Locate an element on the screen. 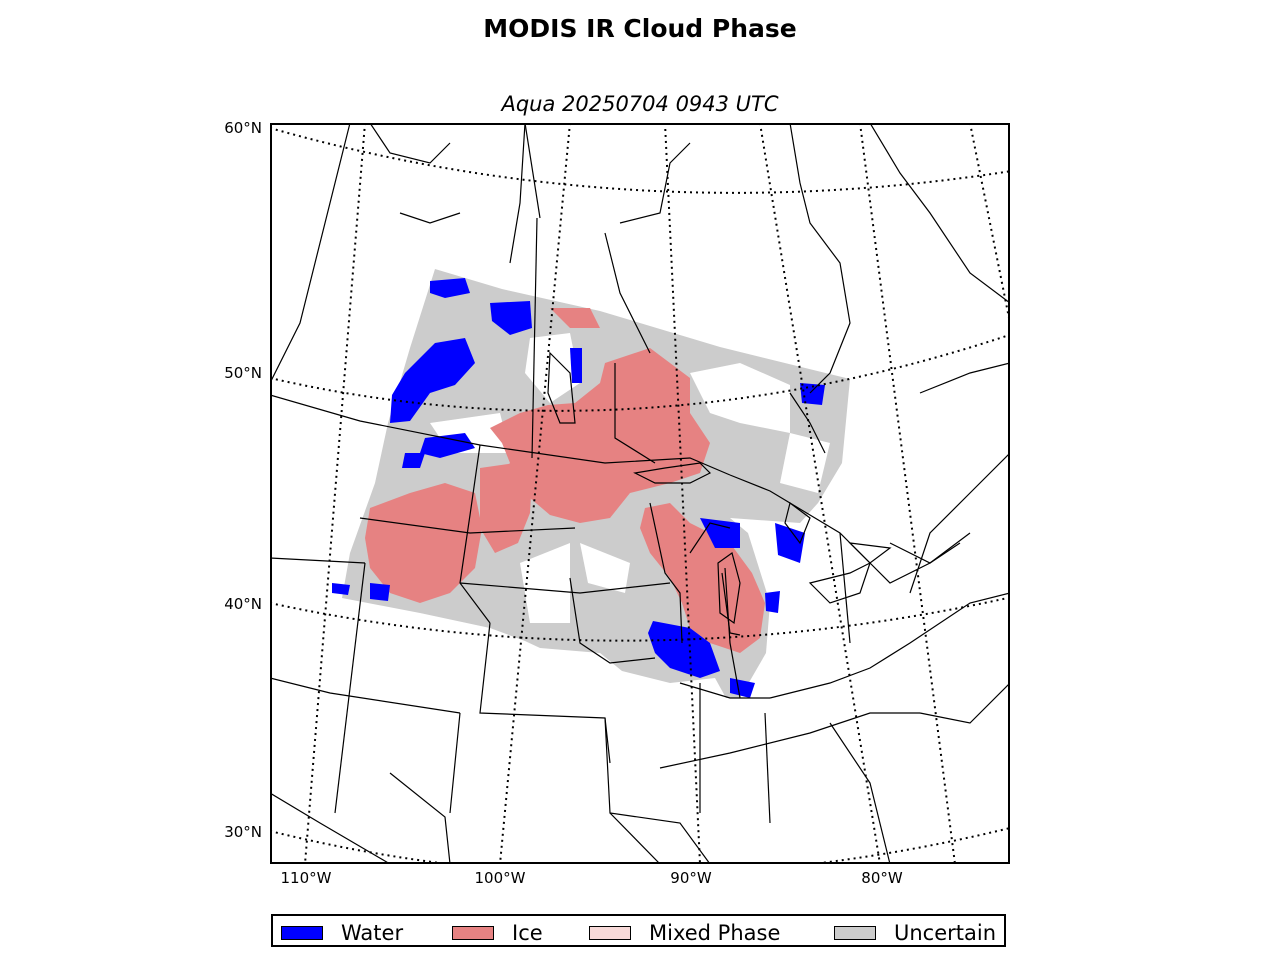  lat-label-30: 30°N is located at coordinates (243, 832).